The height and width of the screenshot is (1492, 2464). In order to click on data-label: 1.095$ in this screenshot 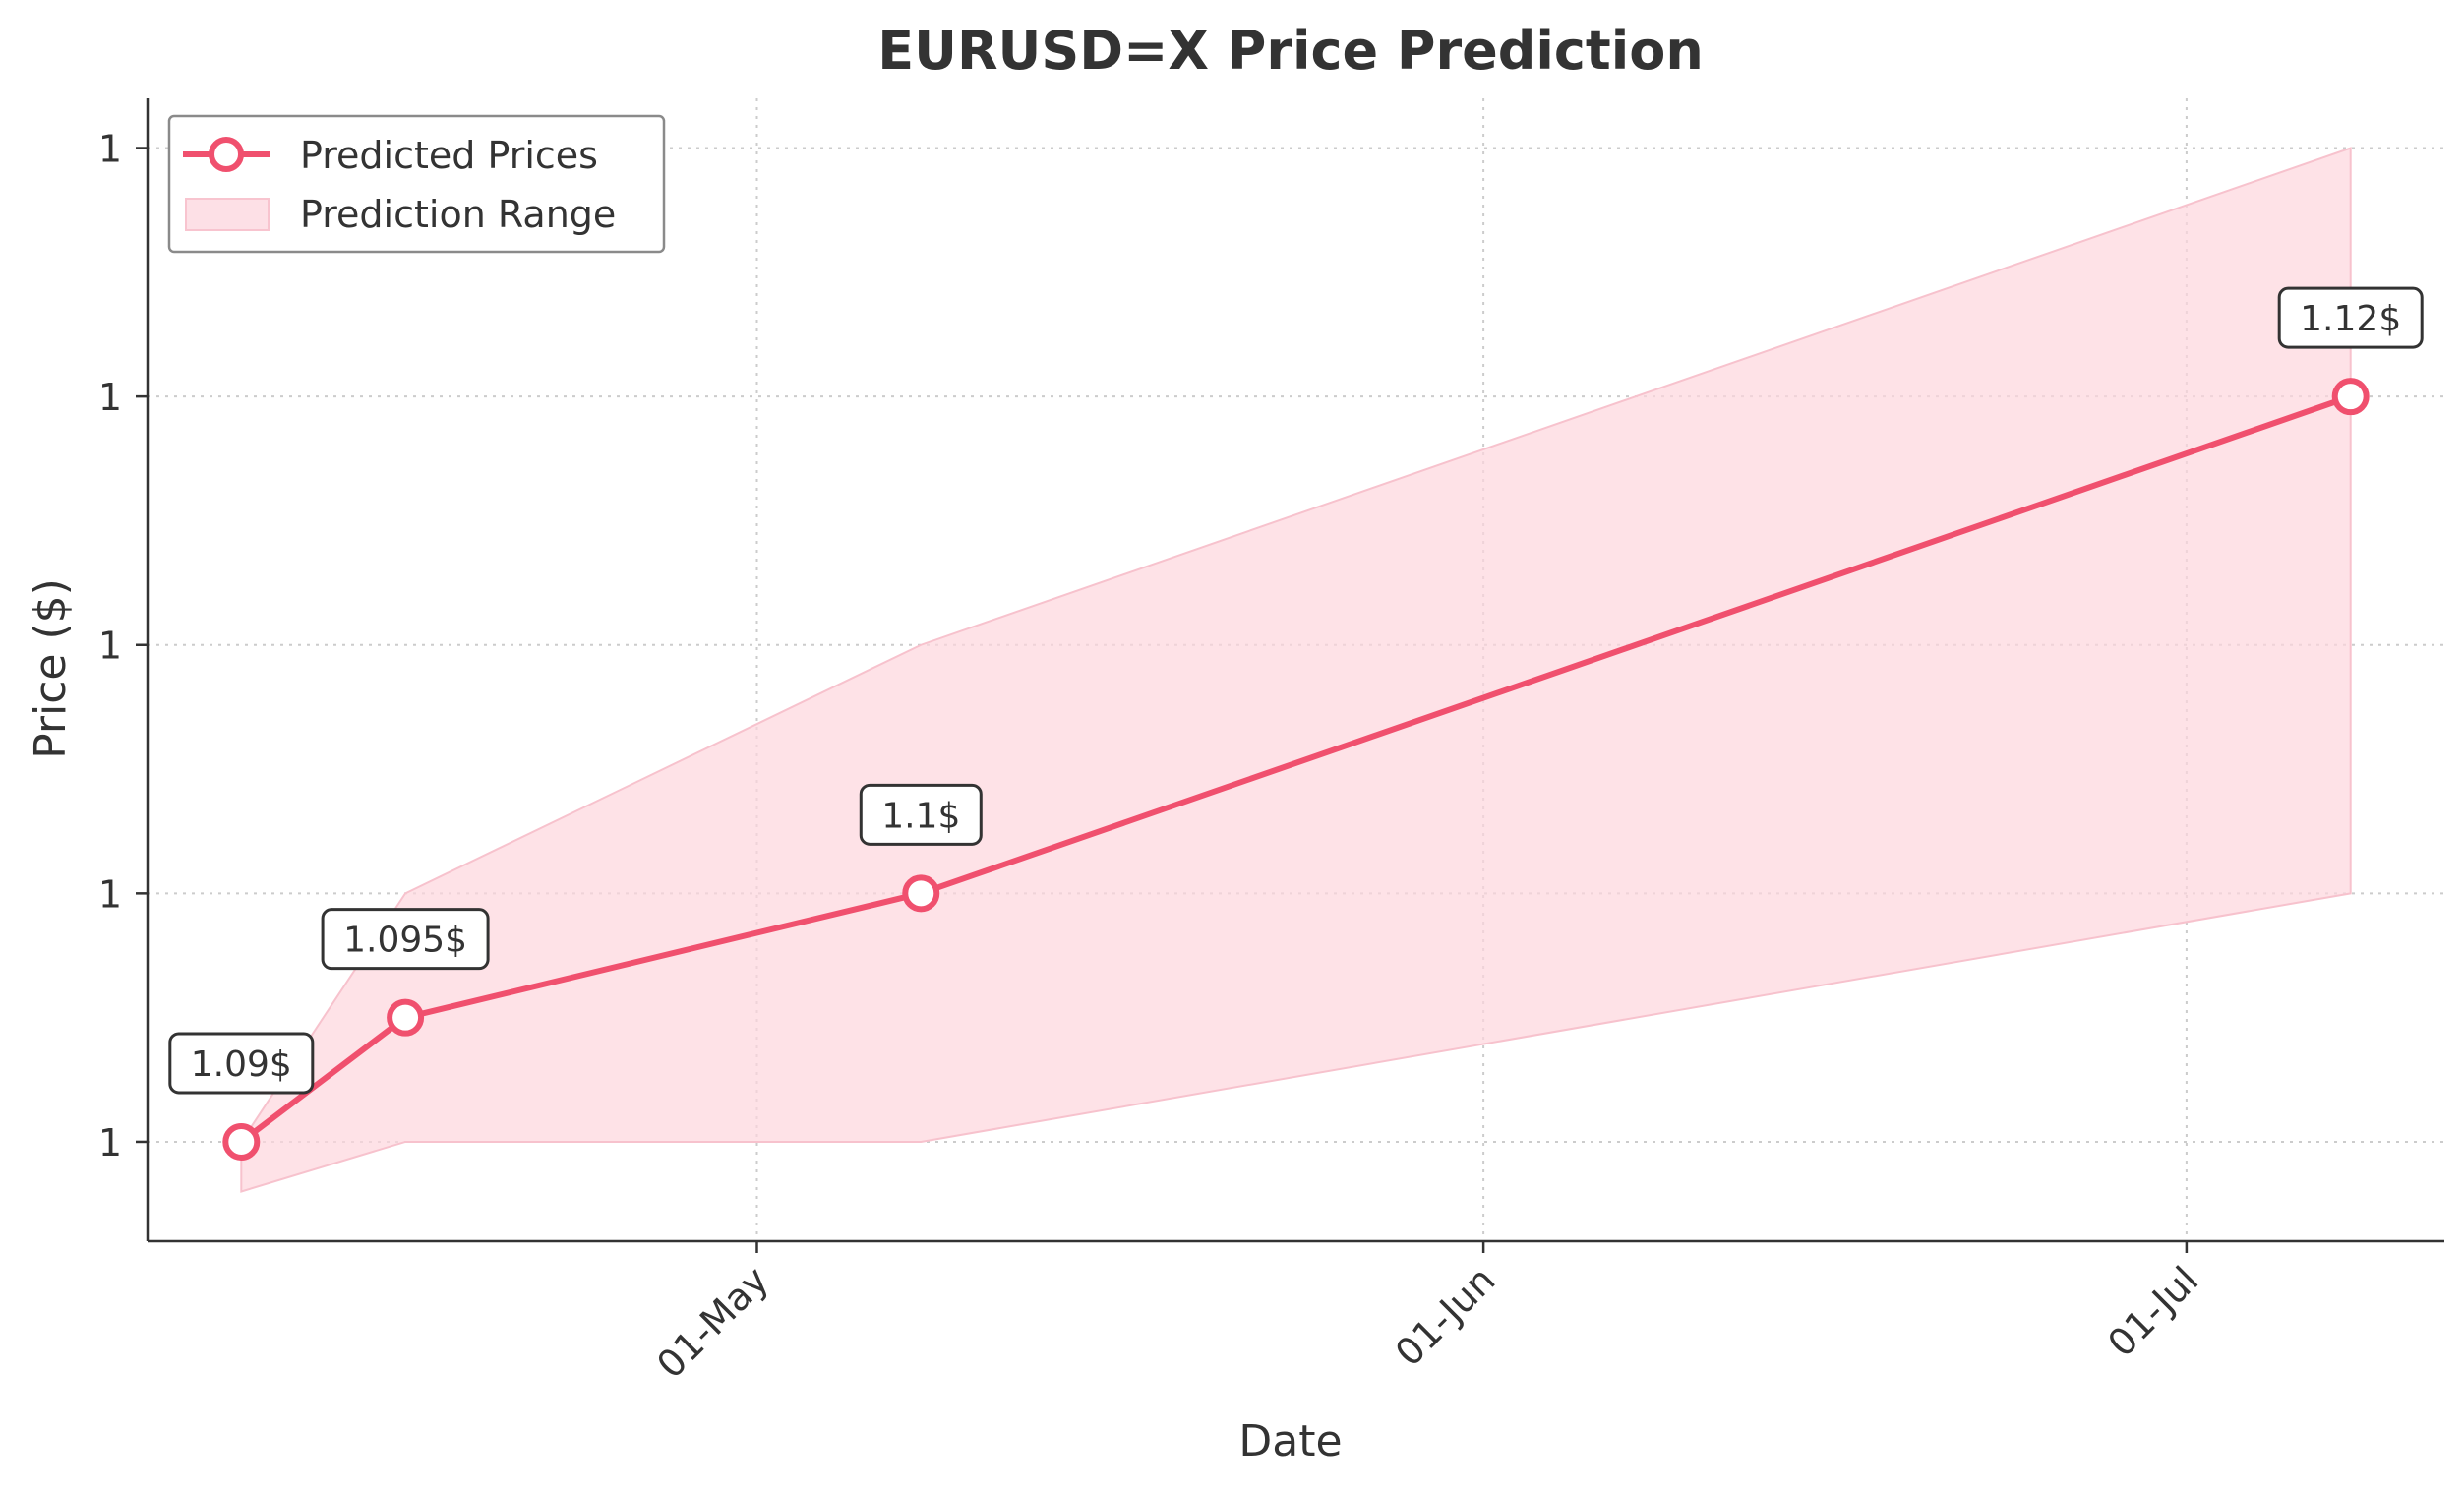, I will do `click(405, 941)`.